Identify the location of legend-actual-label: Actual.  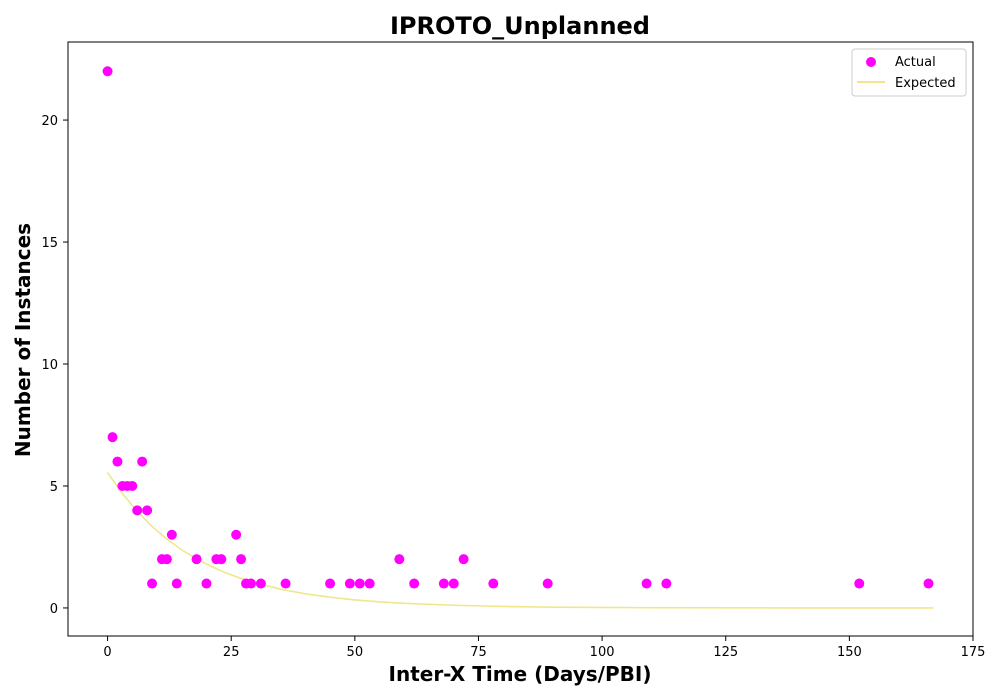
(915, 62).